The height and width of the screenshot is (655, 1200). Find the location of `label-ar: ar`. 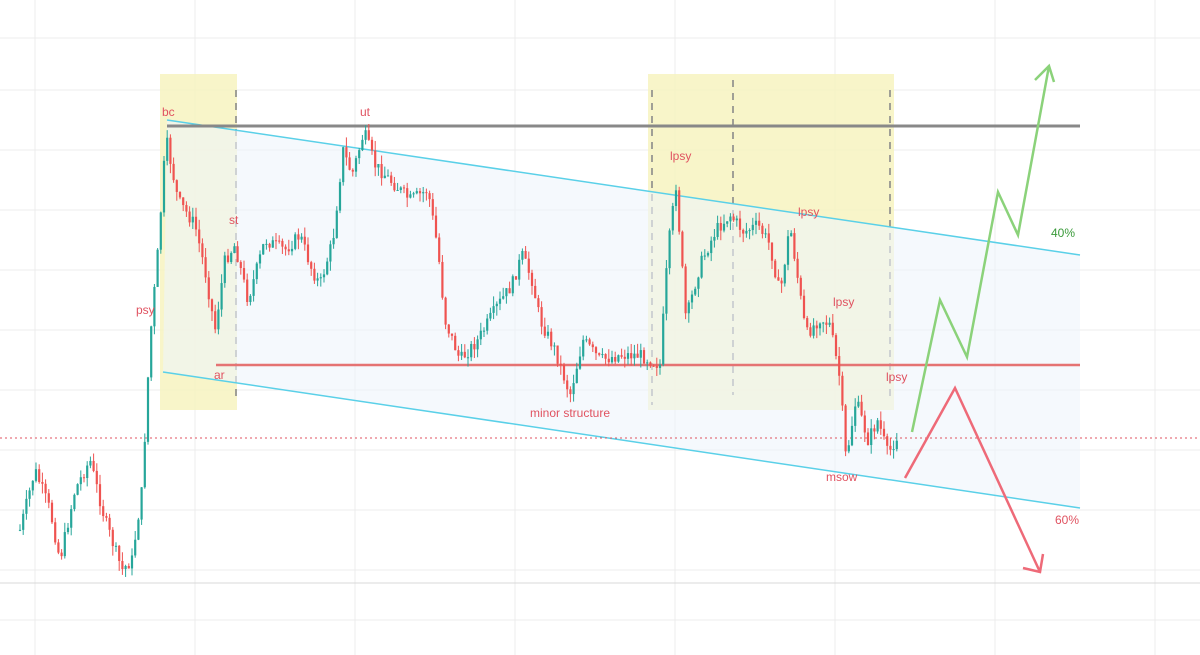

label-ar: ar is located at coordinates (219, 375).